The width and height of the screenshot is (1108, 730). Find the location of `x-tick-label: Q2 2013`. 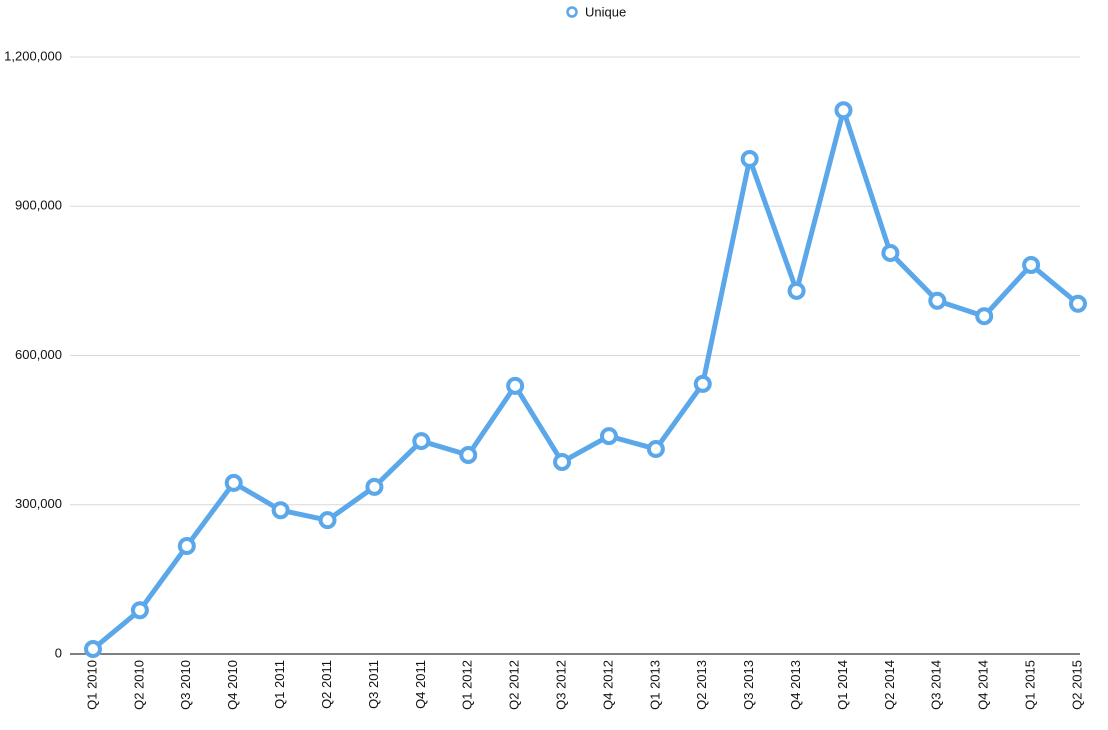

x-tick-label: Q2 2013 is located at coordinates (701, 685).